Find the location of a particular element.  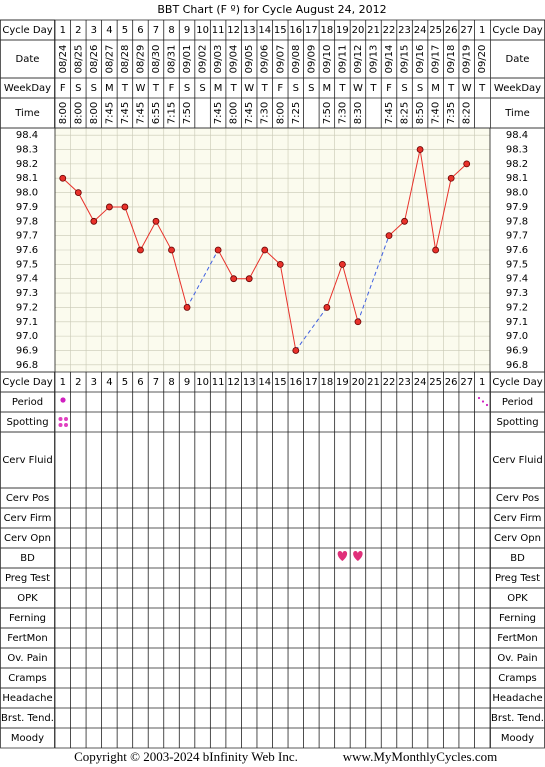

date: 08/25 is located at coordinates (78, 59).